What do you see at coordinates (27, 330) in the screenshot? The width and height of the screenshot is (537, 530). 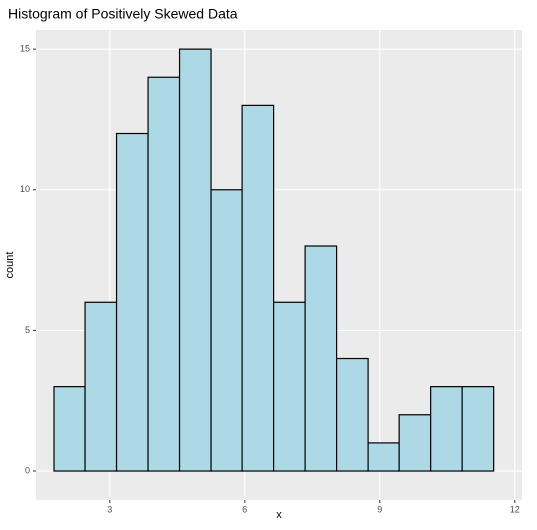 I see `y-tick-label: 5` at bounding box center [27, 330].